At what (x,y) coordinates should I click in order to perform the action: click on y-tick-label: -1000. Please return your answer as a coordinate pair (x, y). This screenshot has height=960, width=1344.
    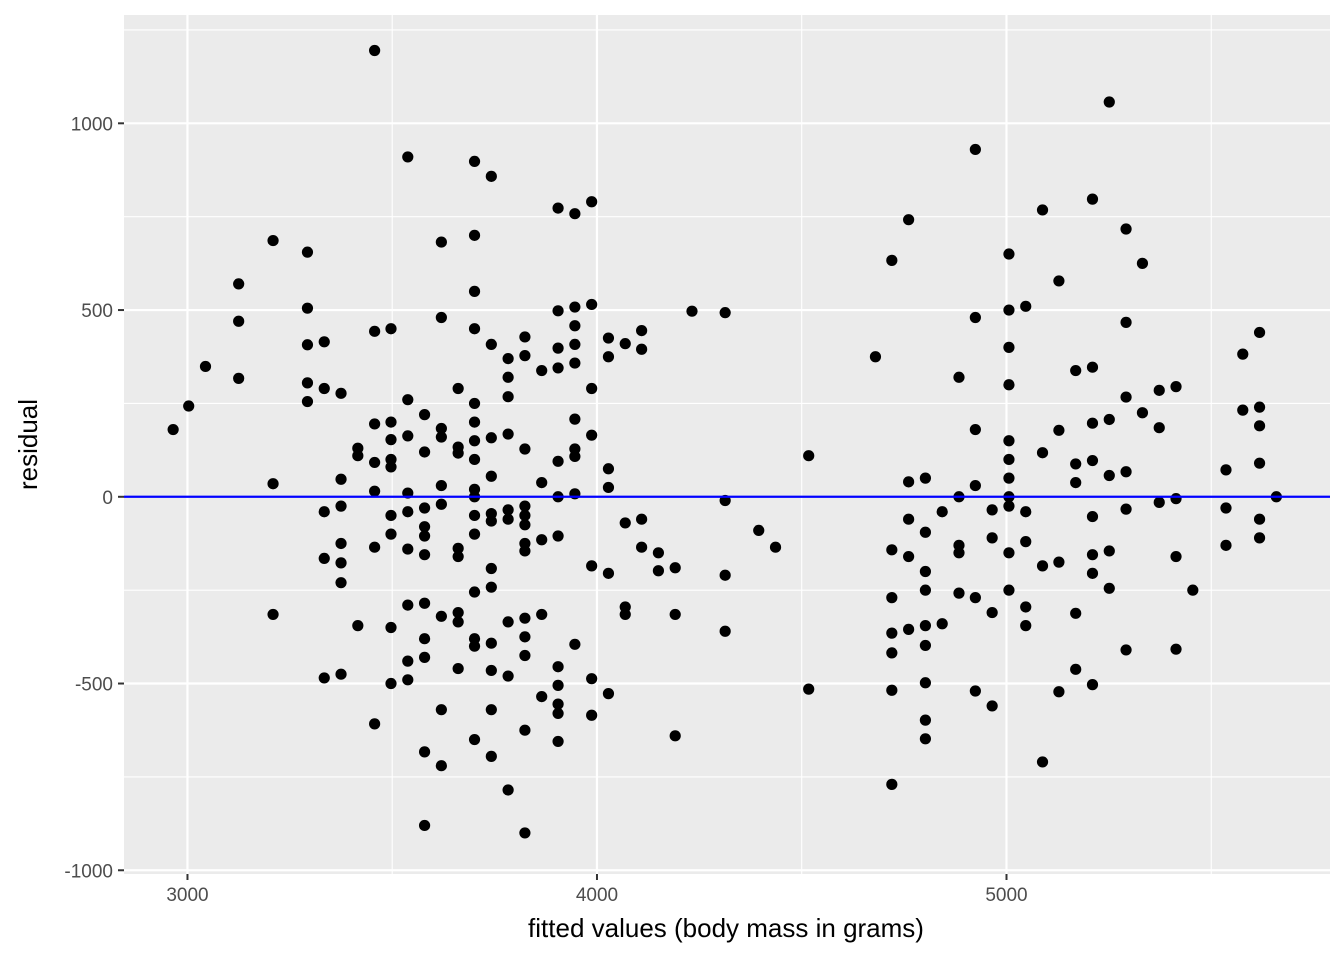
    Looking at the image, I should click on (88, 871).